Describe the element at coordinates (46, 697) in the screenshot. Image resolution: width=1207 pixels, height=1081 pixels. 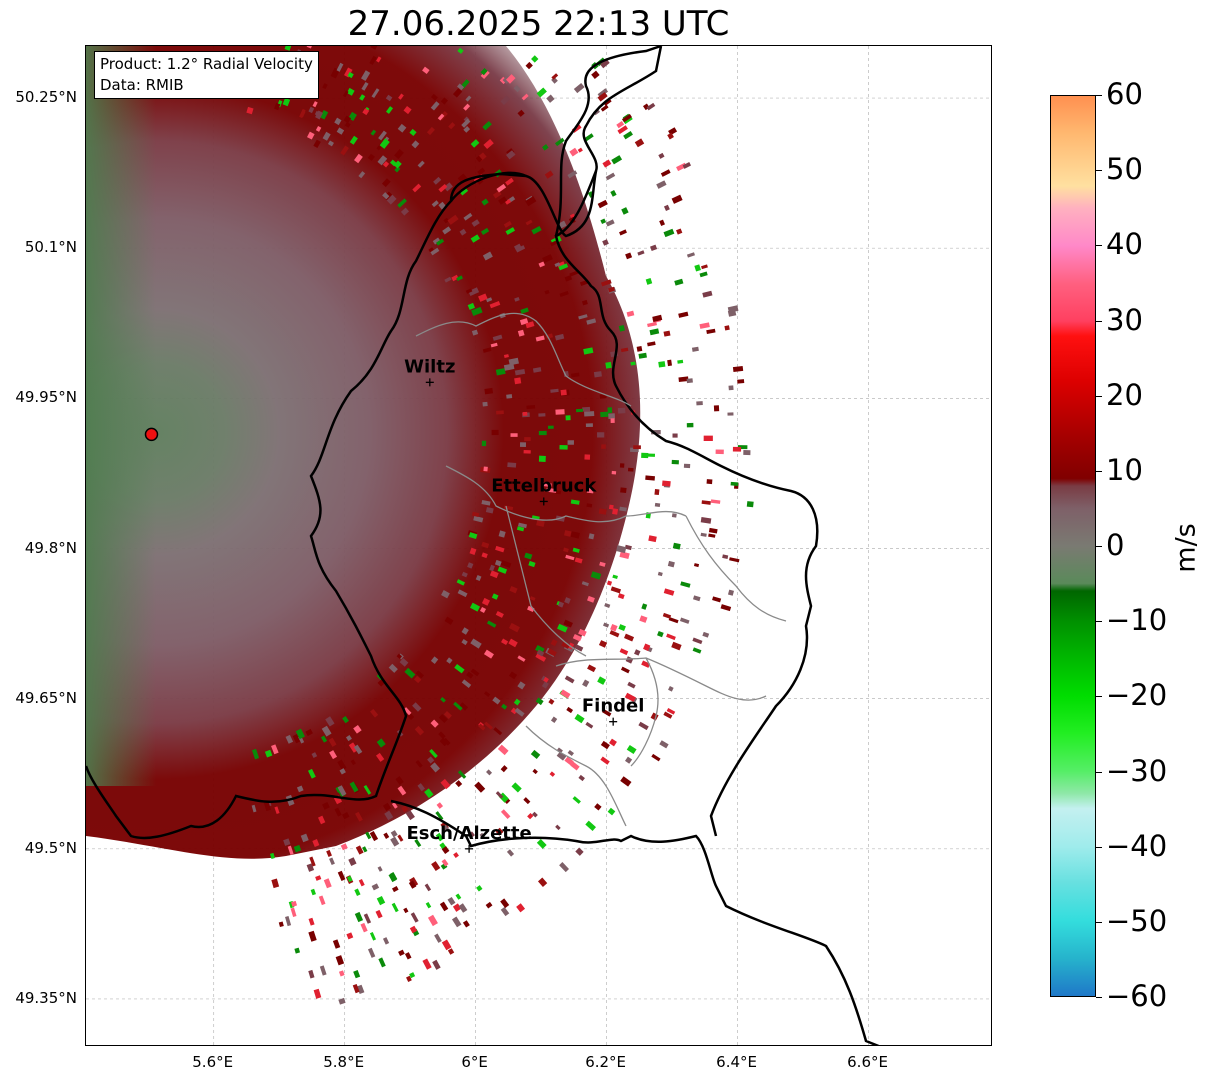
I see `lat-tick-label: 49.65°N` at that location.